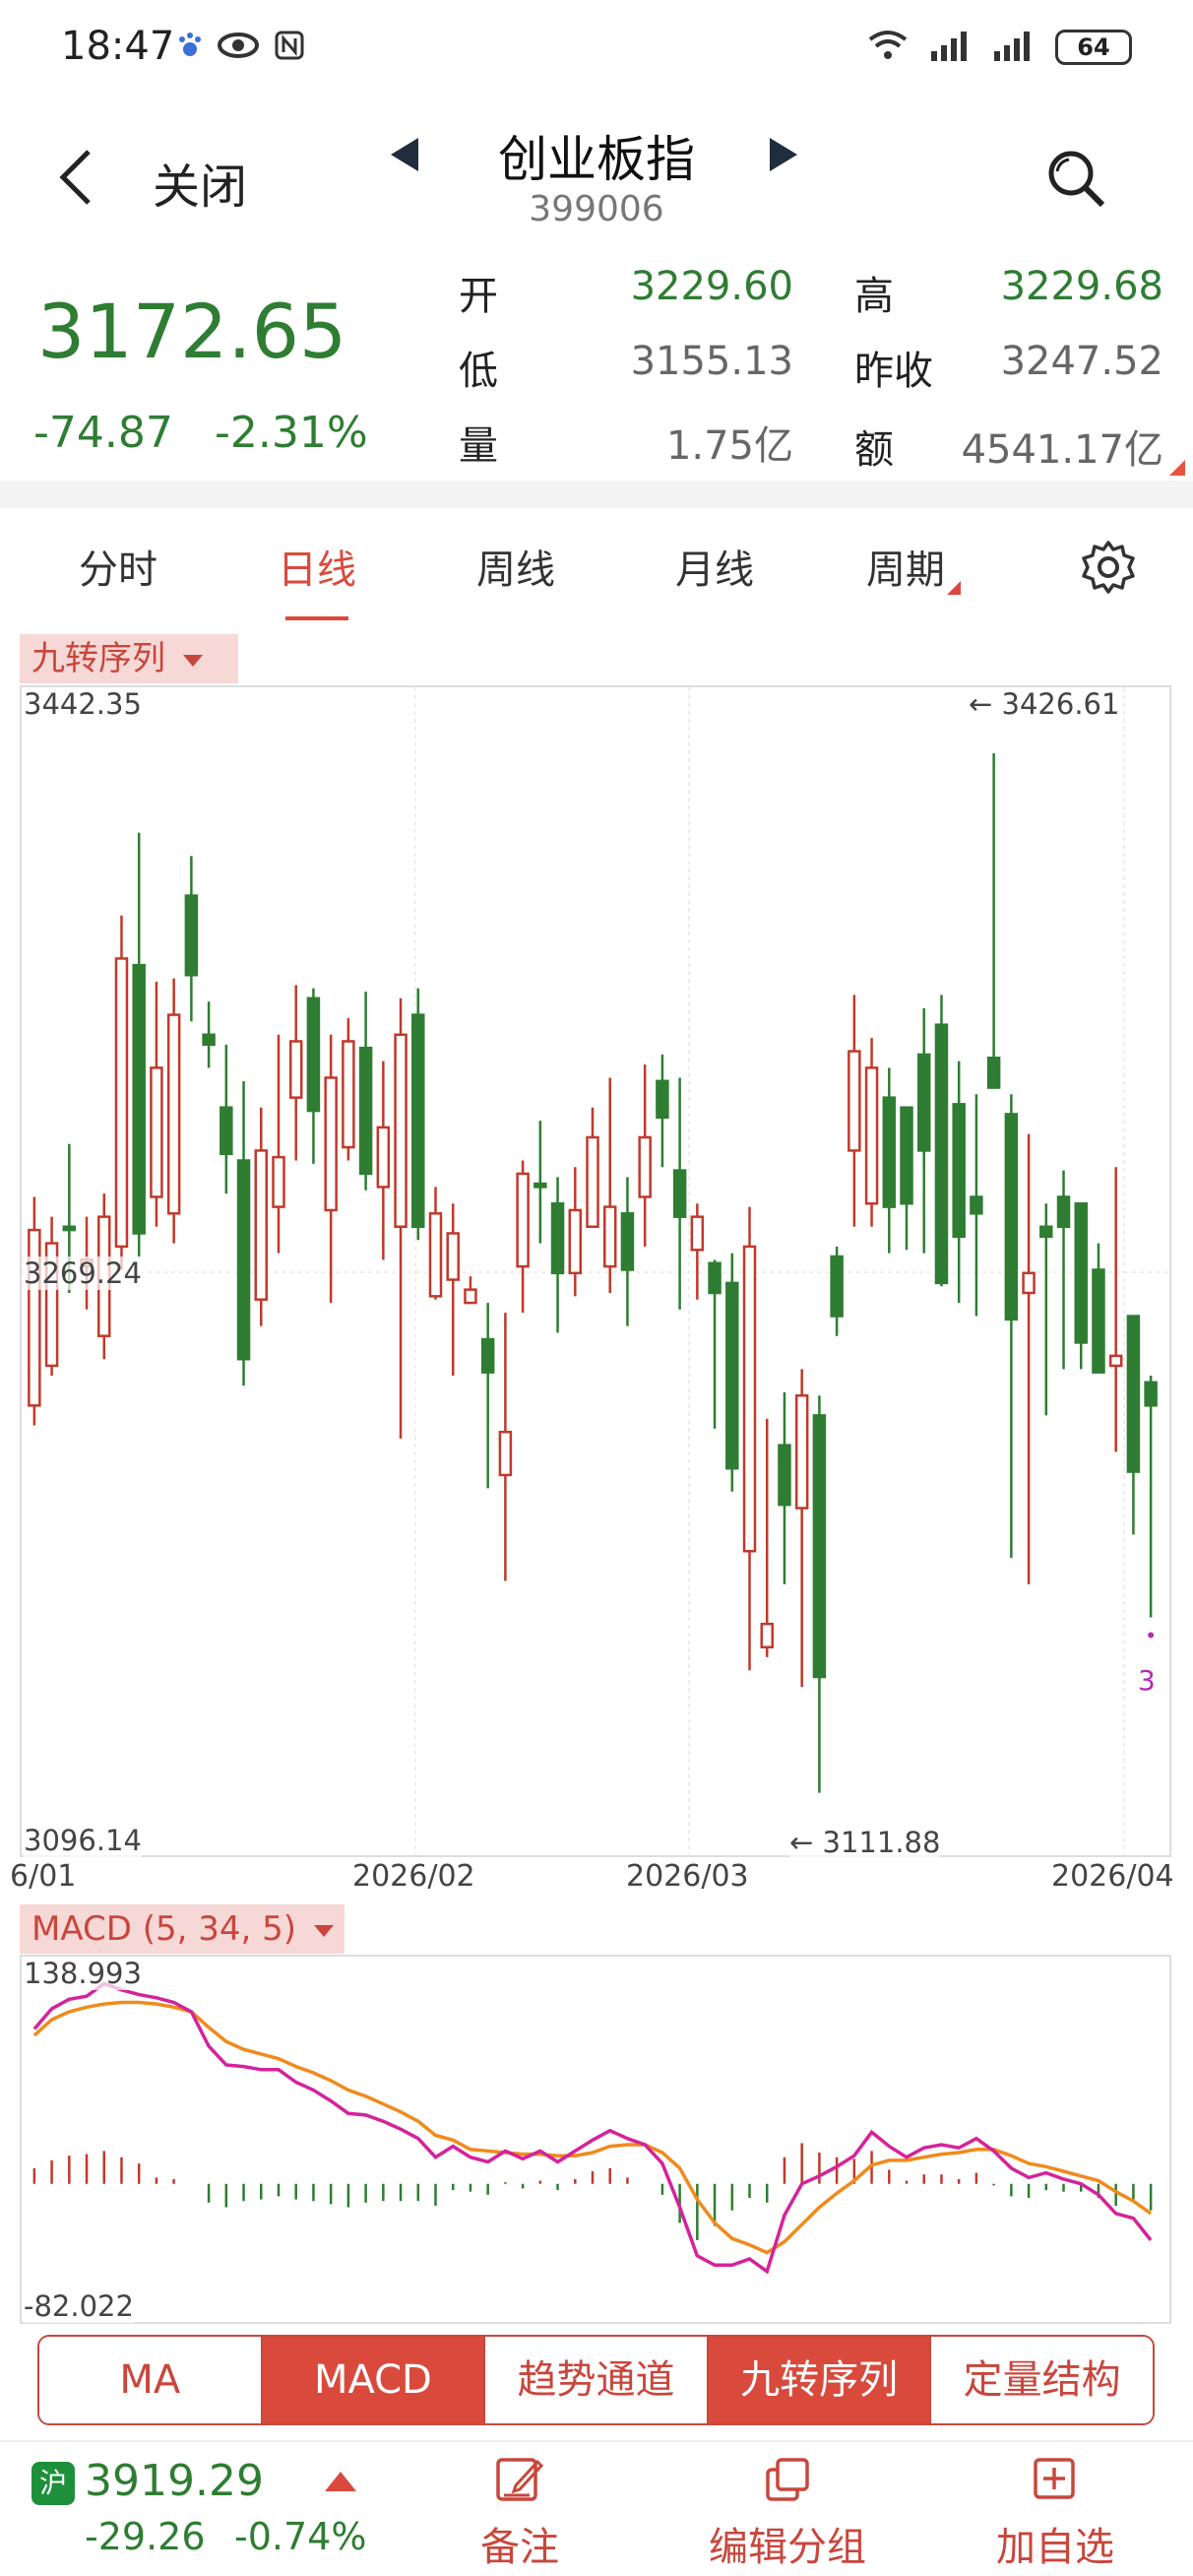 This screenshot has width=1193, height=2576. Describe the element at coordinates (374, 2380) in the screenshot. I see `indicator-macd-button: MACD` at that location.